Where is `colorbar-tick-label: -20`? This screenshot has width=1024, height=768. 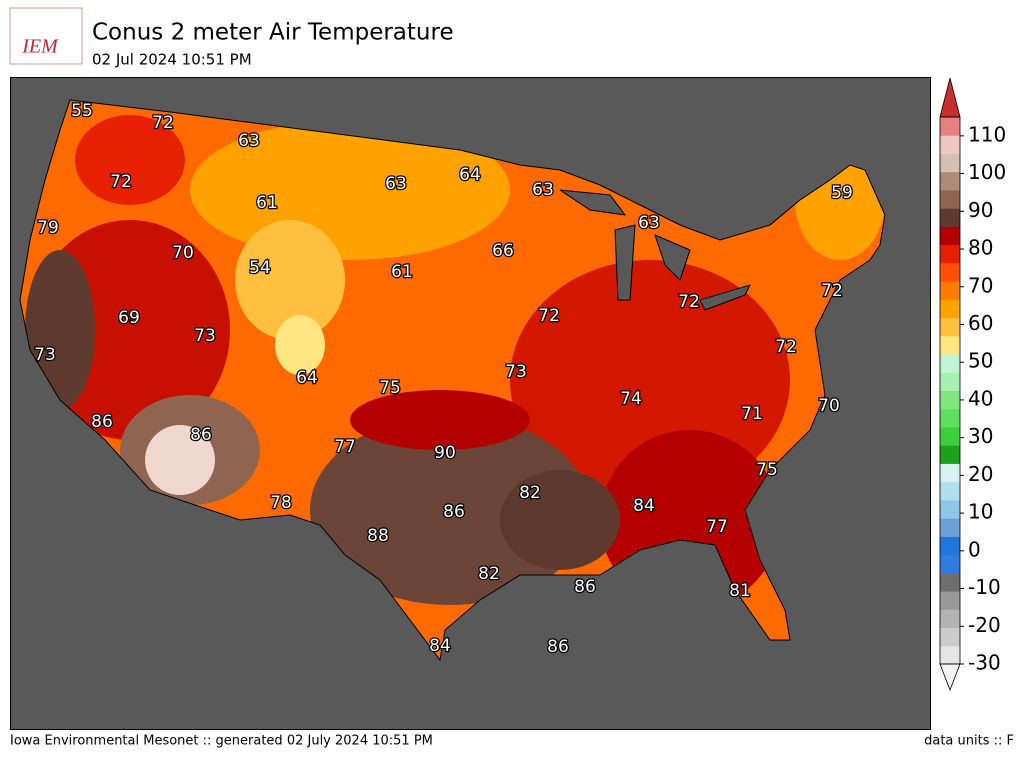
colorbar-tick-label: -20 is located at coordinates (984, 625).